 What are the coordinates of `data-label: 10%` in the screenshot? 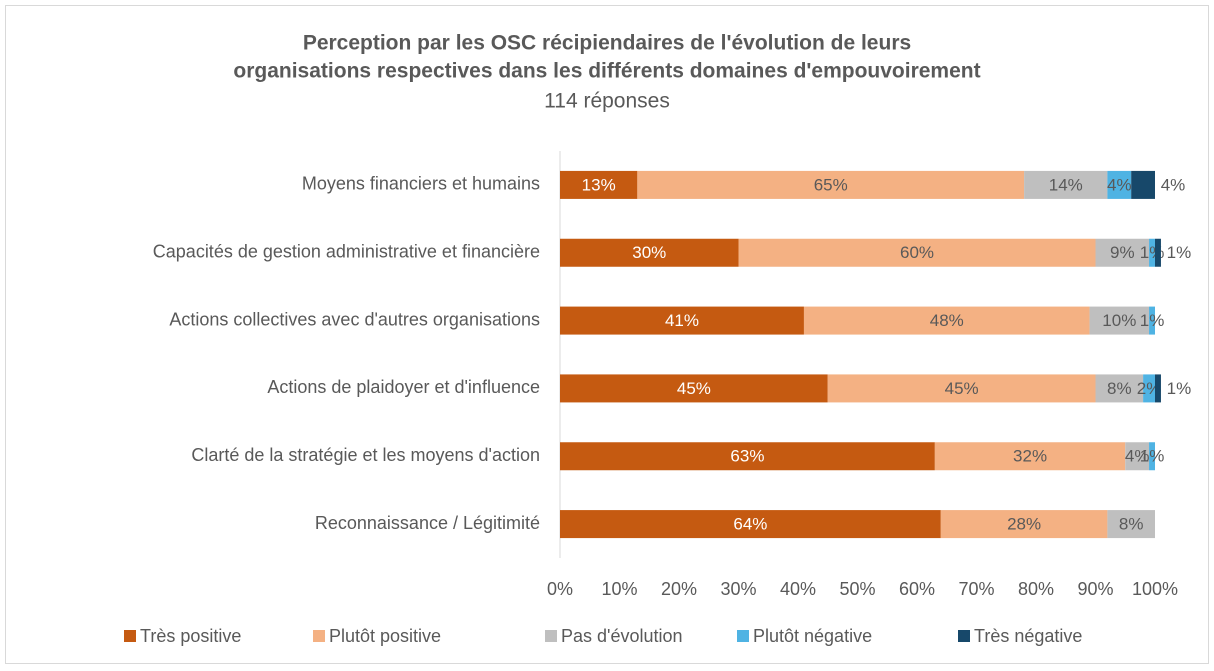 It's located at (1119, 320).